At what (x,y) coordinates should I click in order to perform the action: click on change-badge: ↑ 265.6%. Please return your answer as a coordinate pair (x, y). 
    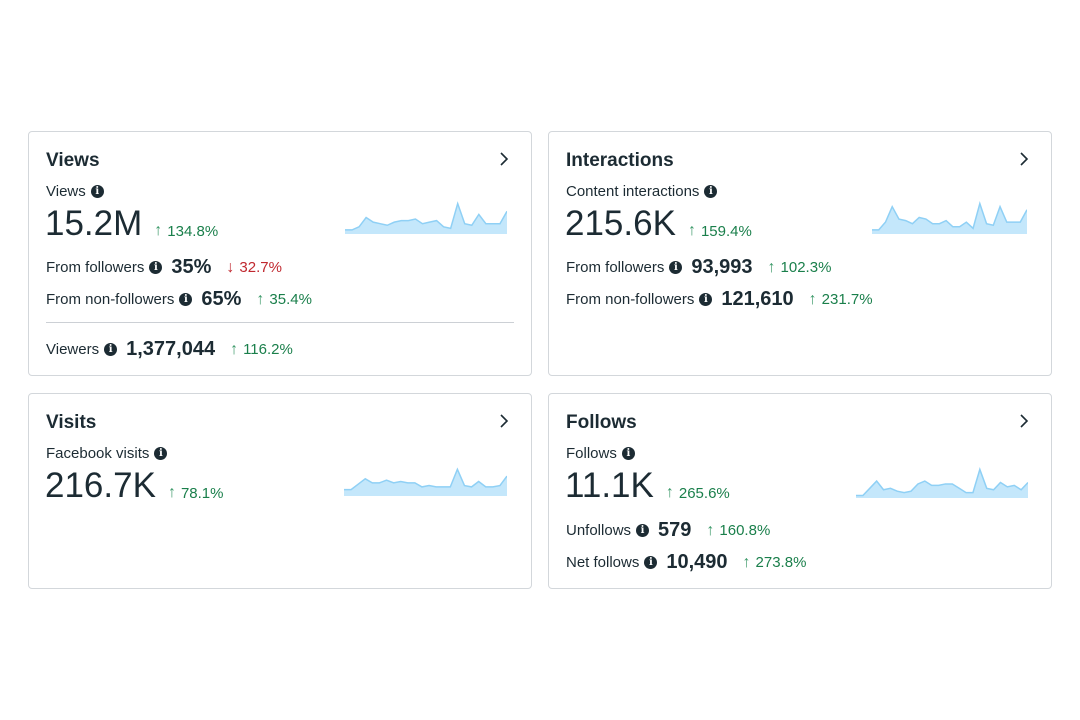
    Looking at the image, I should click on (698, 493).